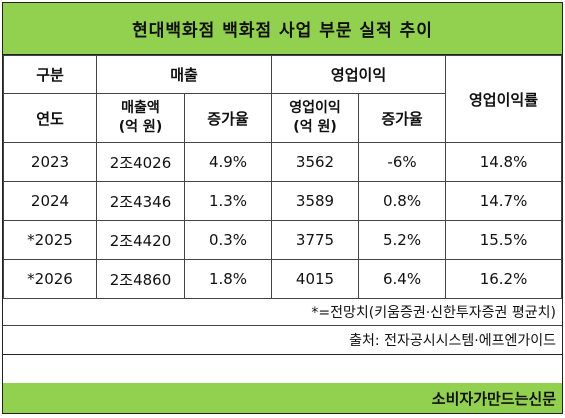  I want to click on header-category: 구분, so click(50, 74).